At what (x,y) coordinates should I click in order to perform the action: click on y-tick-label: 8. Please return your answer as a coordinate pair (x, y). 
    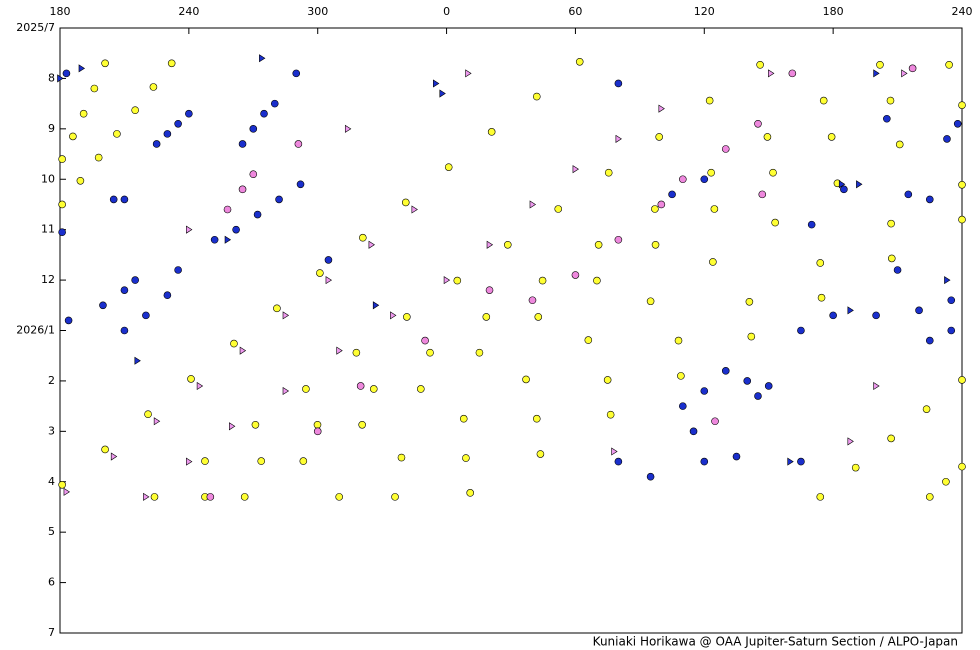
    Looking at the image, I should click on (51, 77).